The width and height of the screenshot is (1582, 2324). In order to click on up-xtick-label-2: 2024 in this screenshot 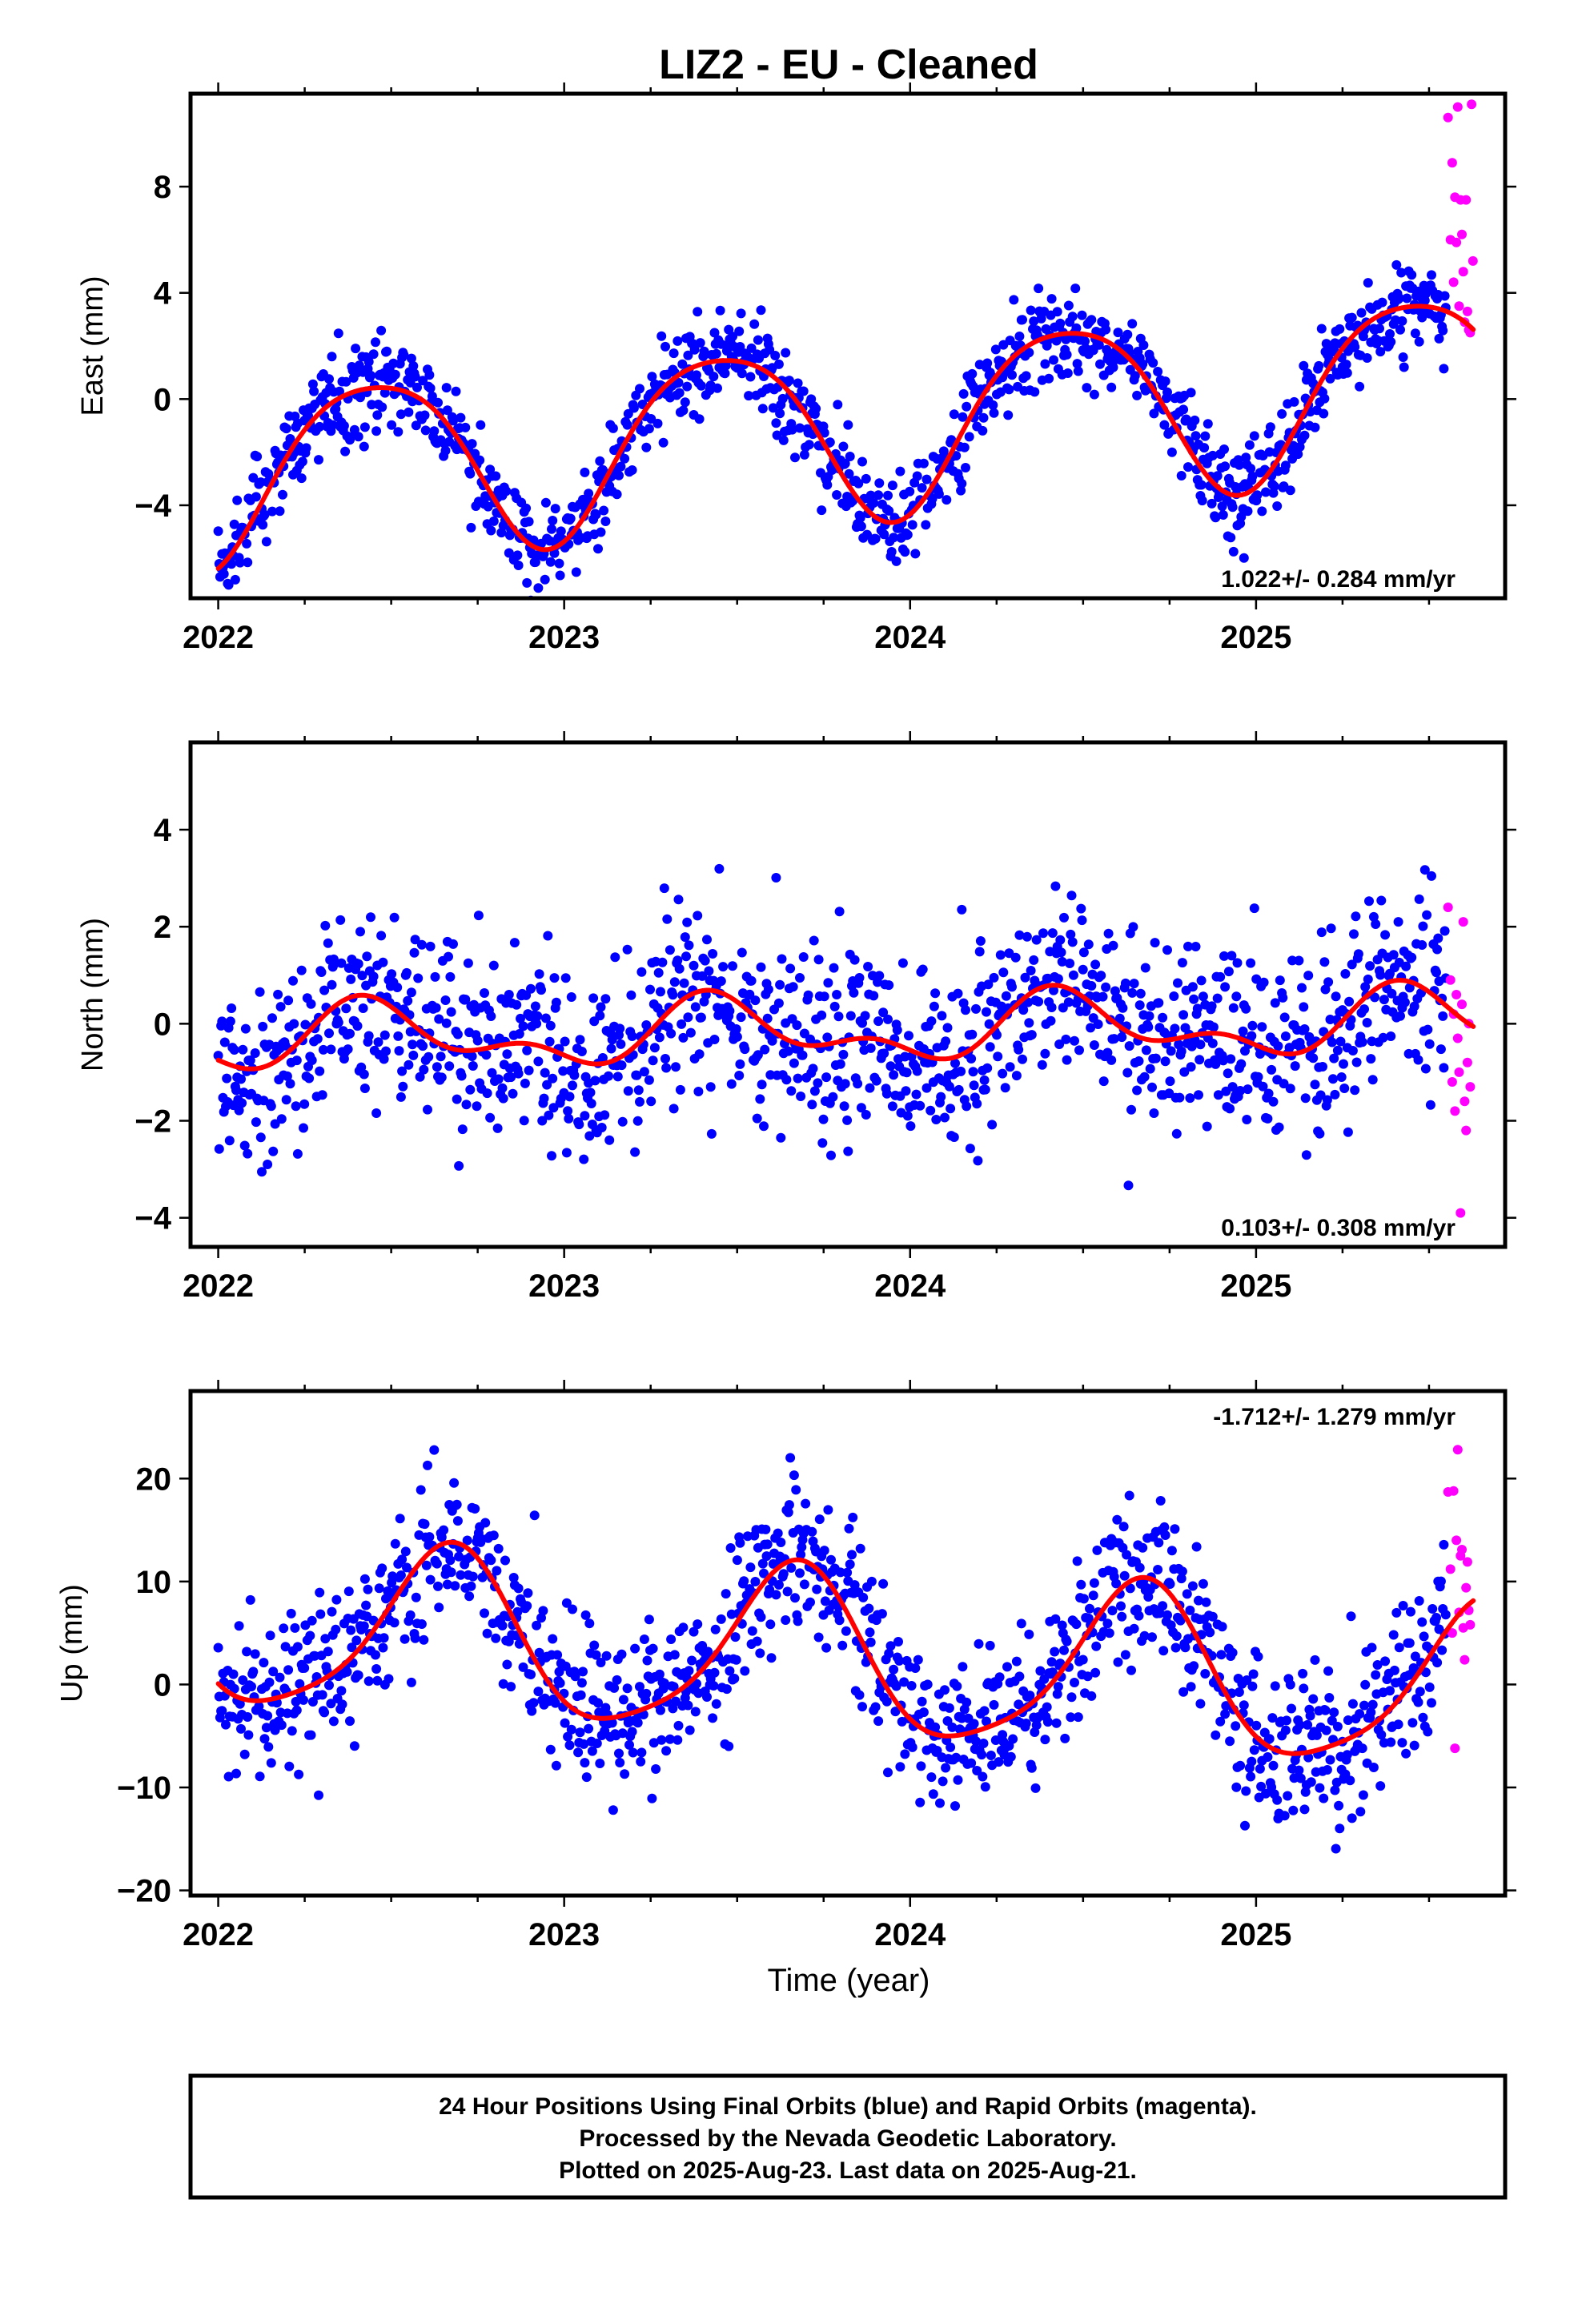, I will do `click(910, 1934)`.